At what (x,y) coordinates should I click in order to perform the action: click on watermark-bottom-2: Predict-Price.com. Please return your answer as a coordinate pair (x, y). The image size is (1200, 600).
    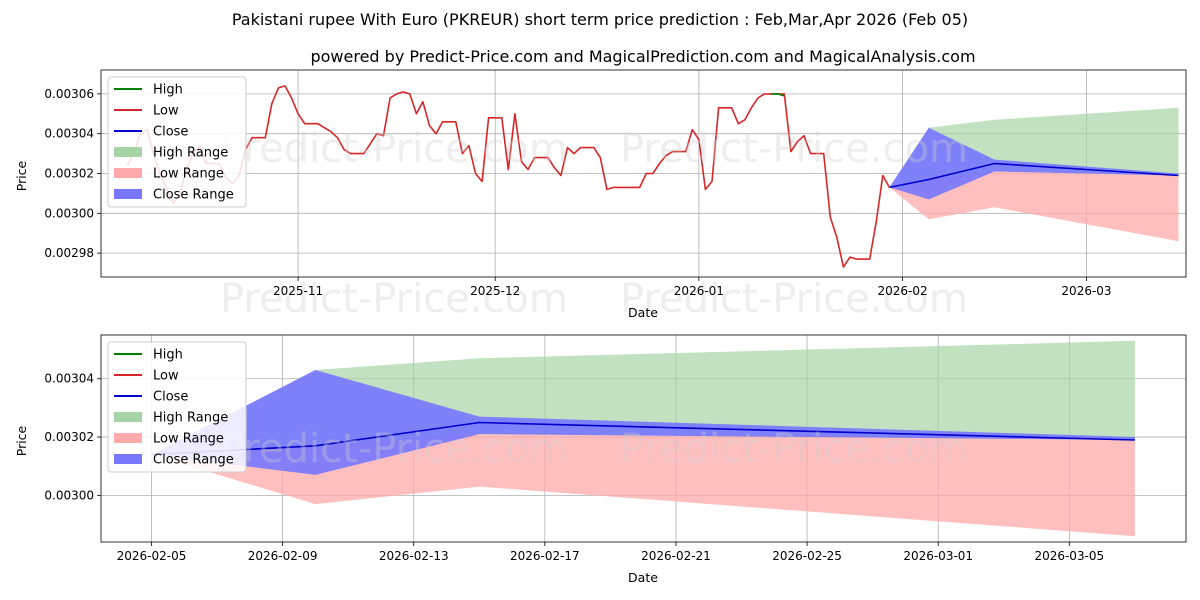
    Looking at the image, I should click on (794, 449).